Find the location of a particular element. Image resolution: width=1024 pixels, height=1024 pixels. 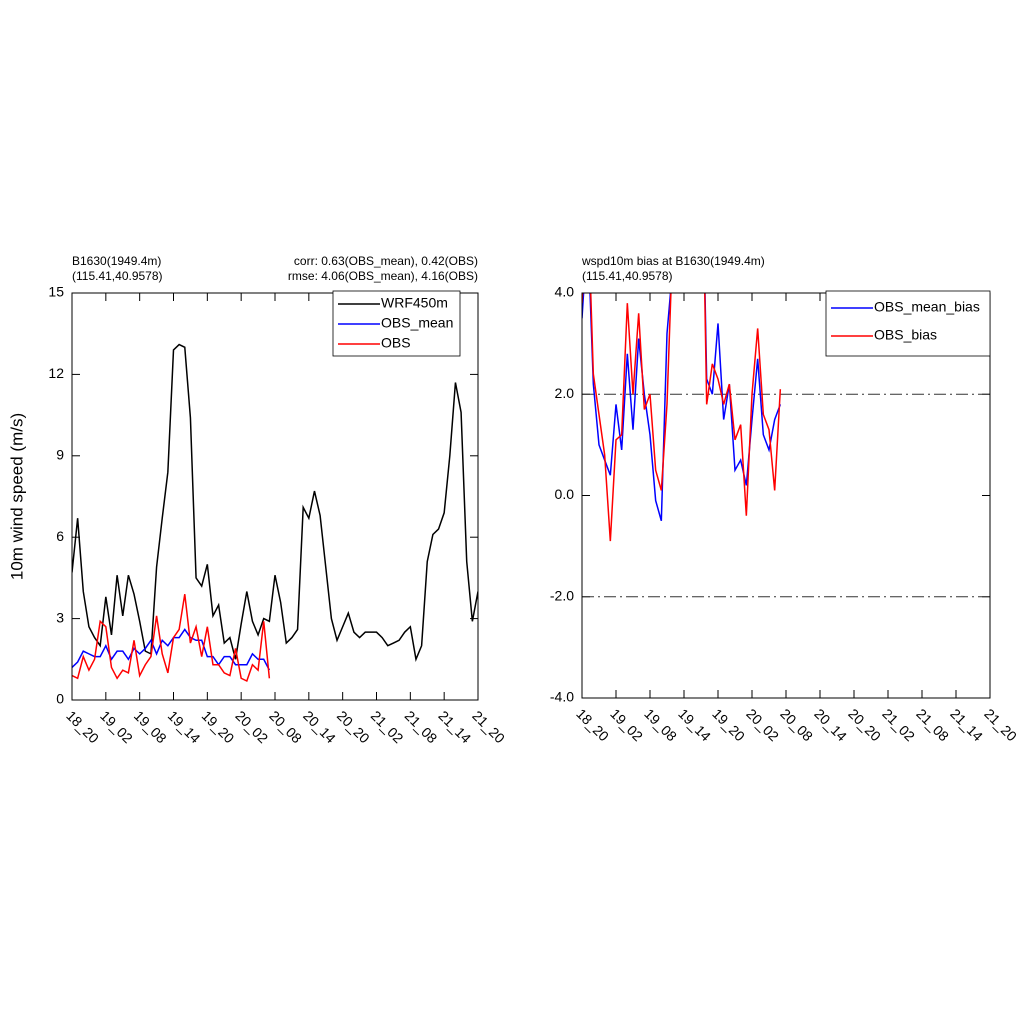

y-tick-label: -2.0 is located at coordinates (562, 595).